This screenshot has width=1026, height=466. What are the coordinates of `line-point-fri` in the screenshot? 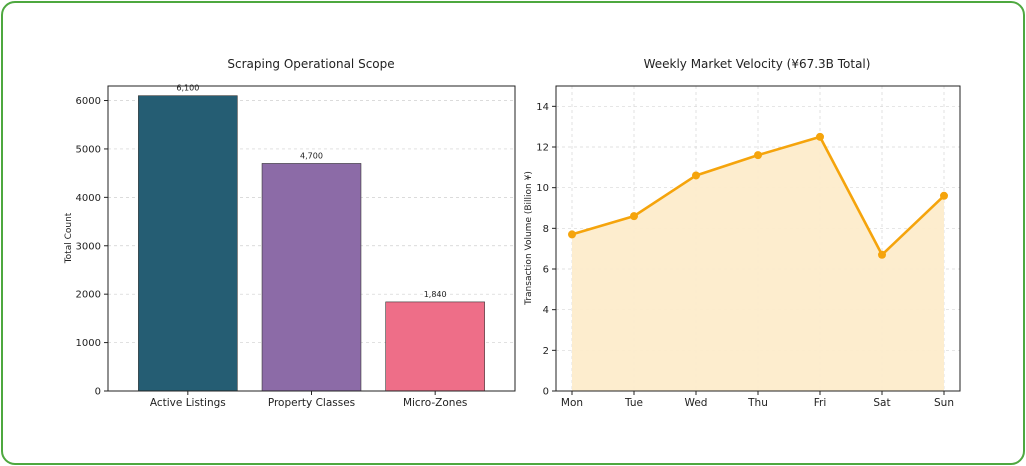 It's located at (820, 136).